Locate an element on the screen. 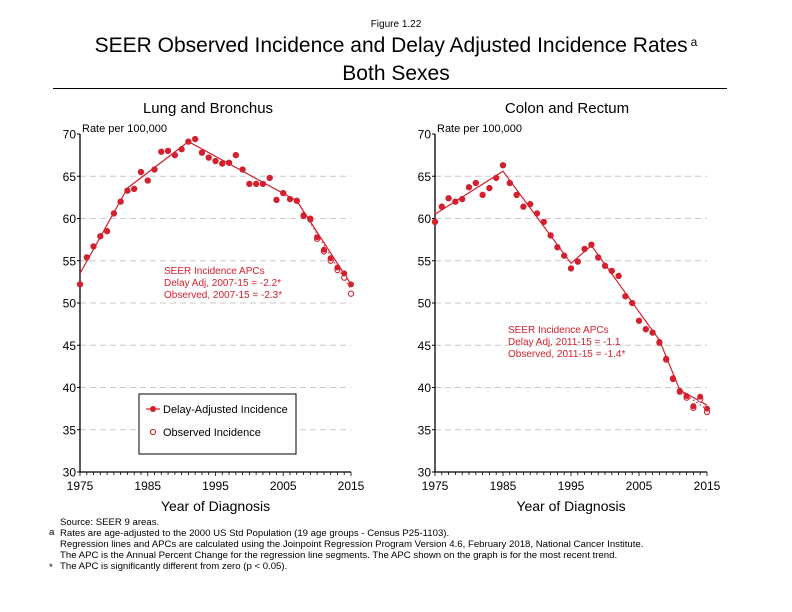 The height and width of the screenshot is (612, 792). x-tick-label: 1995 is located at coordinates (215, 486).